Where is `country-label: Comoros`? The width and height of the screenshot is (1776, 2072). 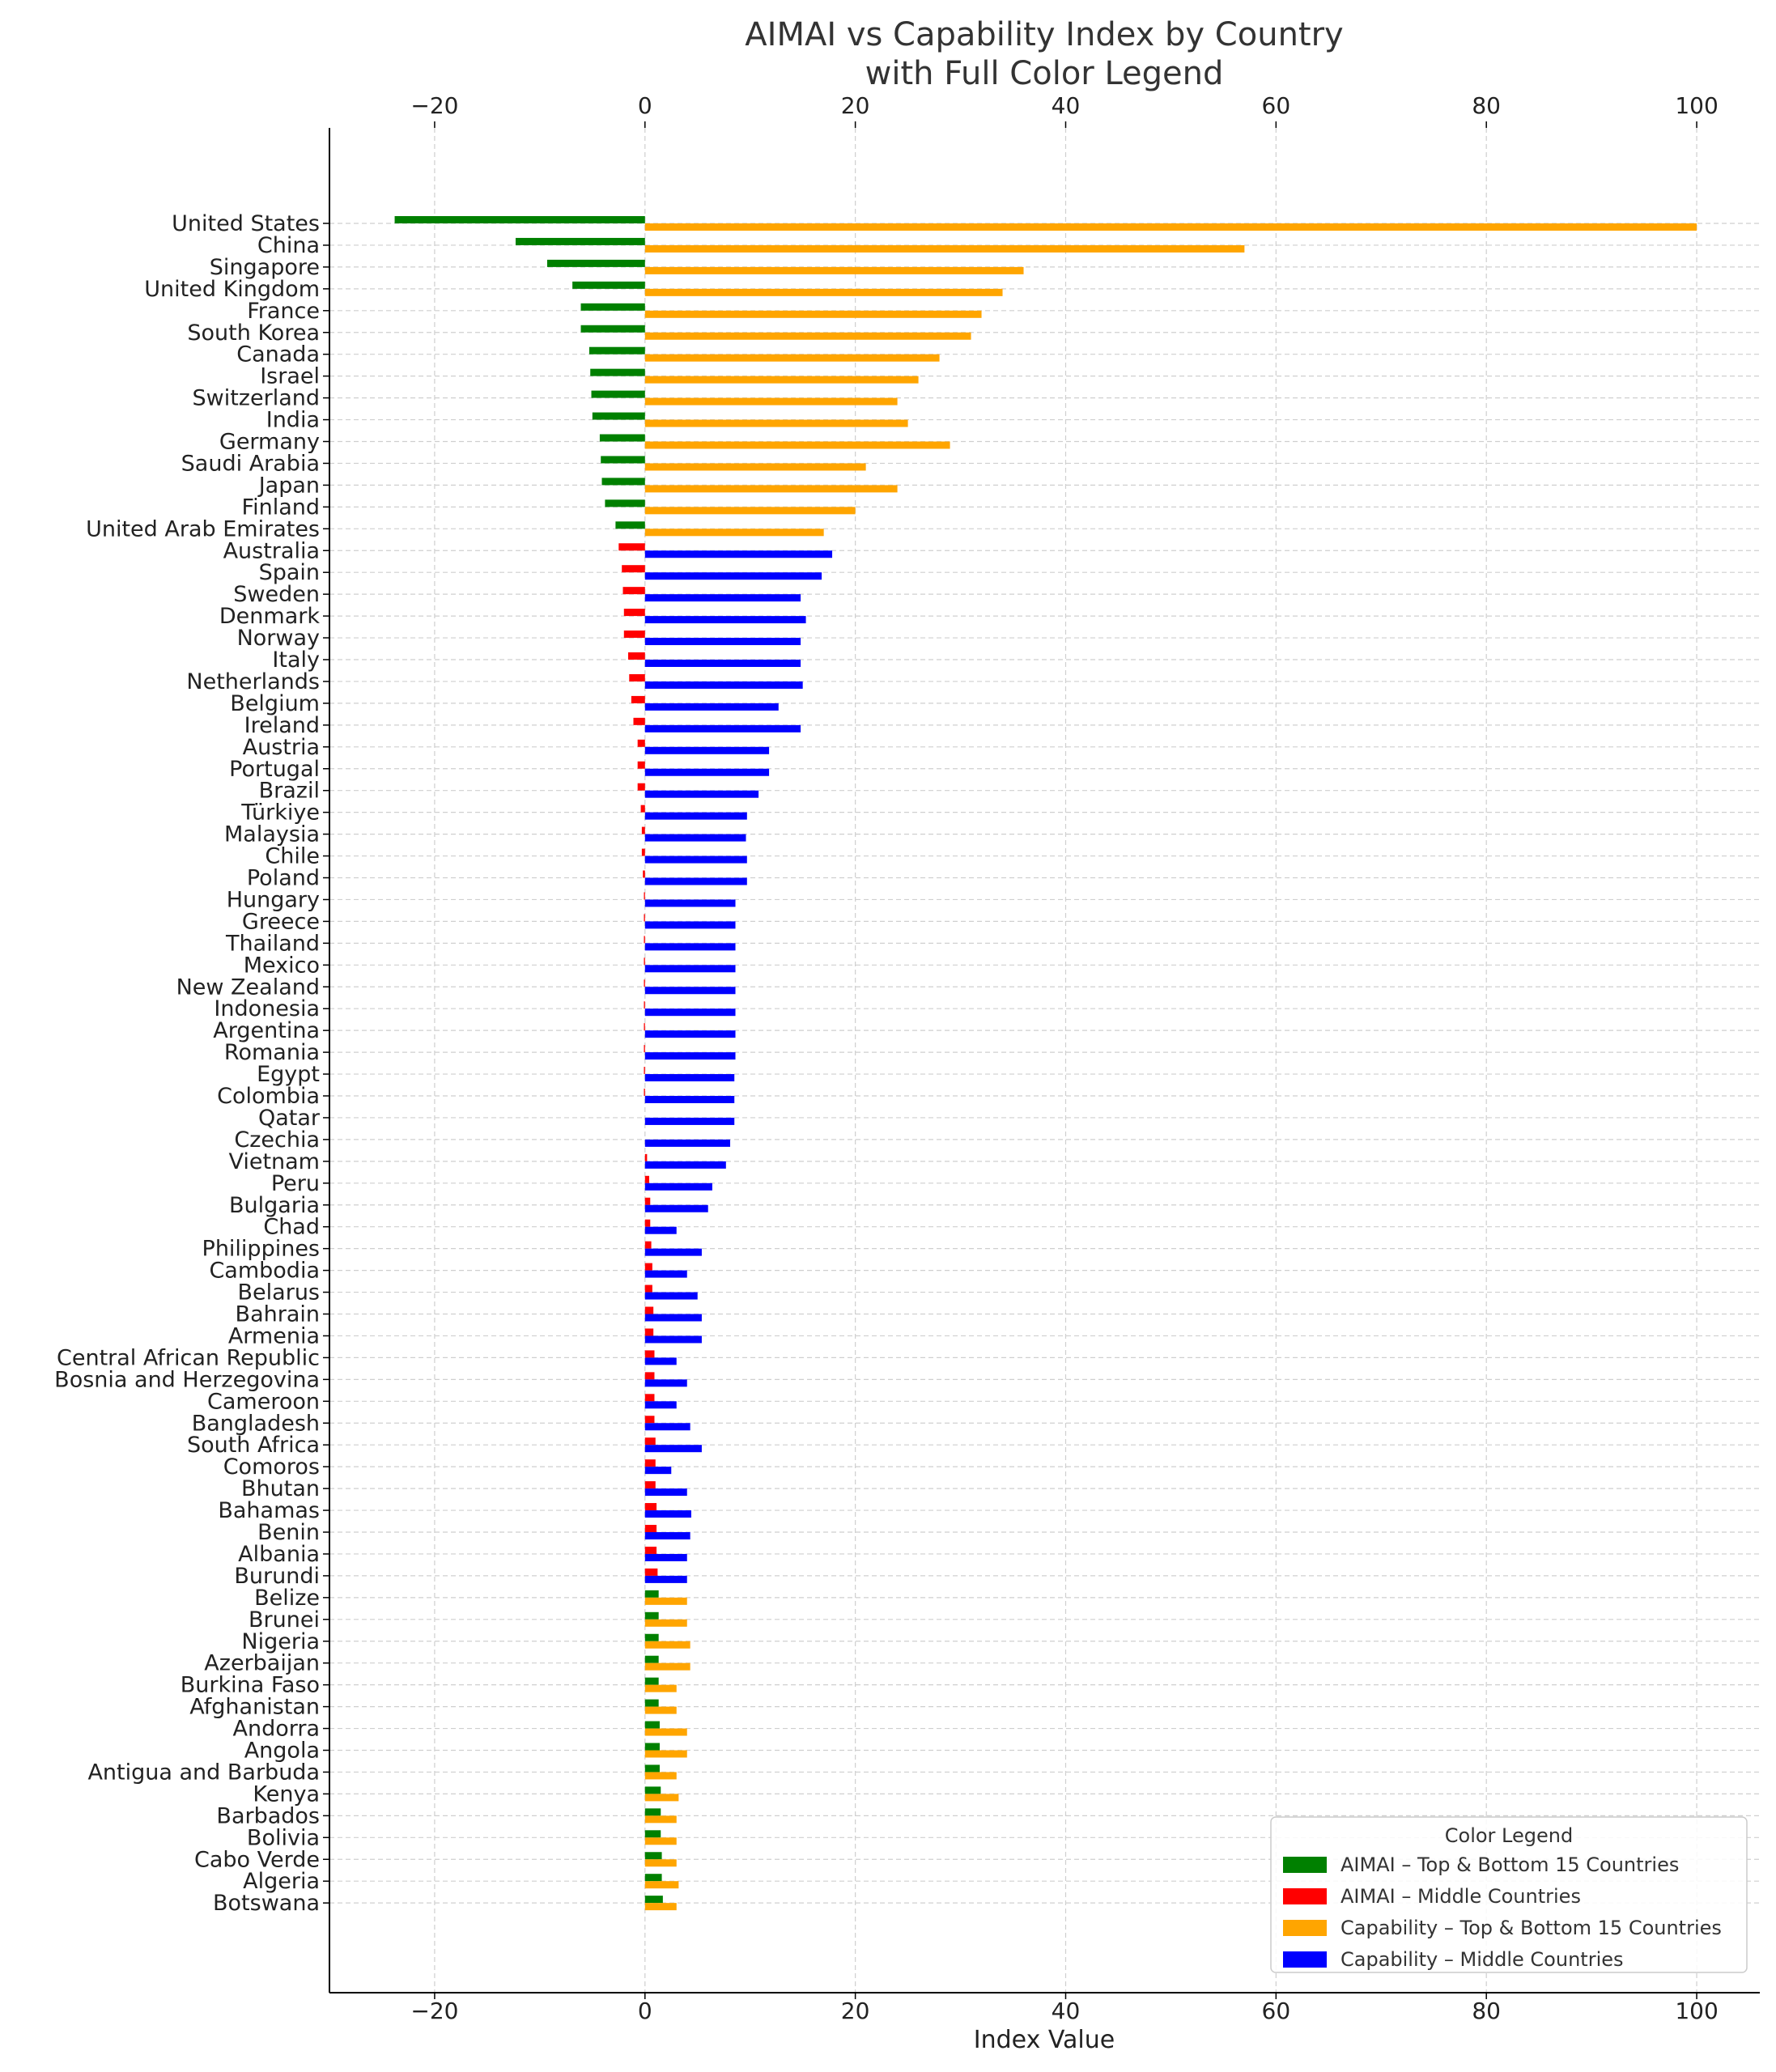 country-label: Comoros is located at coordinates (271, 1467).